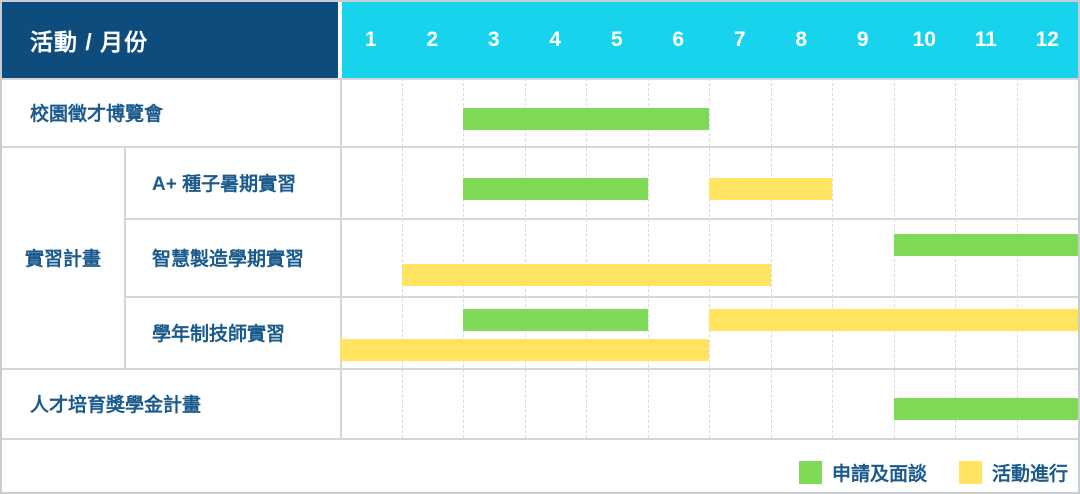 The image size is (1080, 494). I want to click on month-label-2: 2, so click(432, 39).